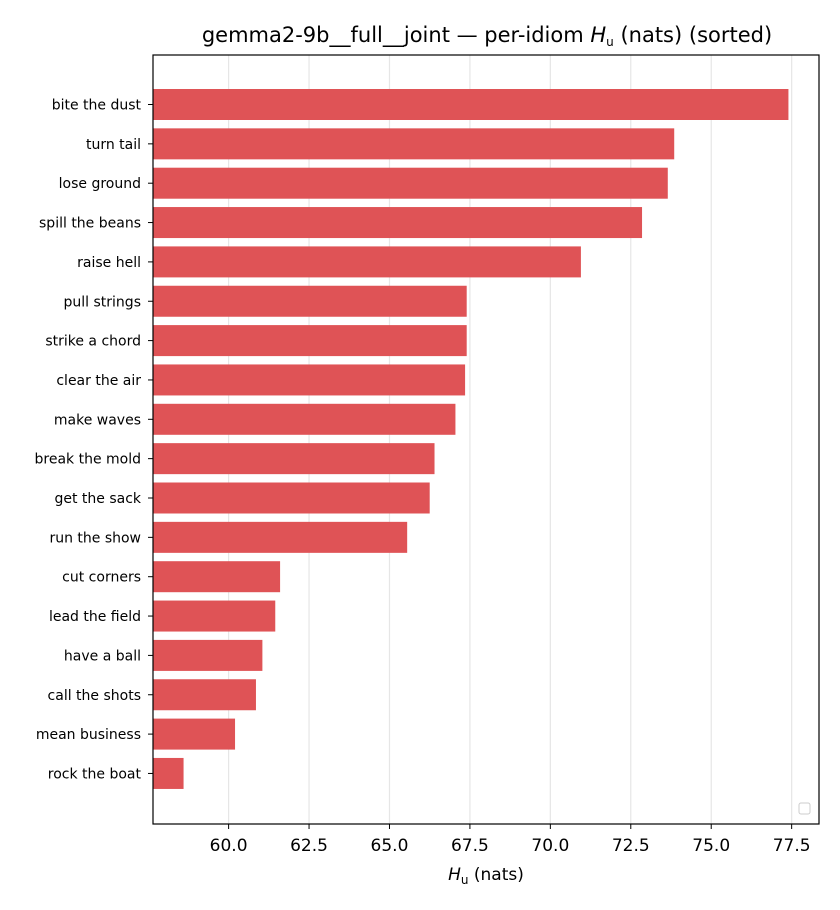  What do you see at coordinates (631, 846) in the screenshot?
I see `x-tick-label: 72.5` at bounding box center [631, 846].